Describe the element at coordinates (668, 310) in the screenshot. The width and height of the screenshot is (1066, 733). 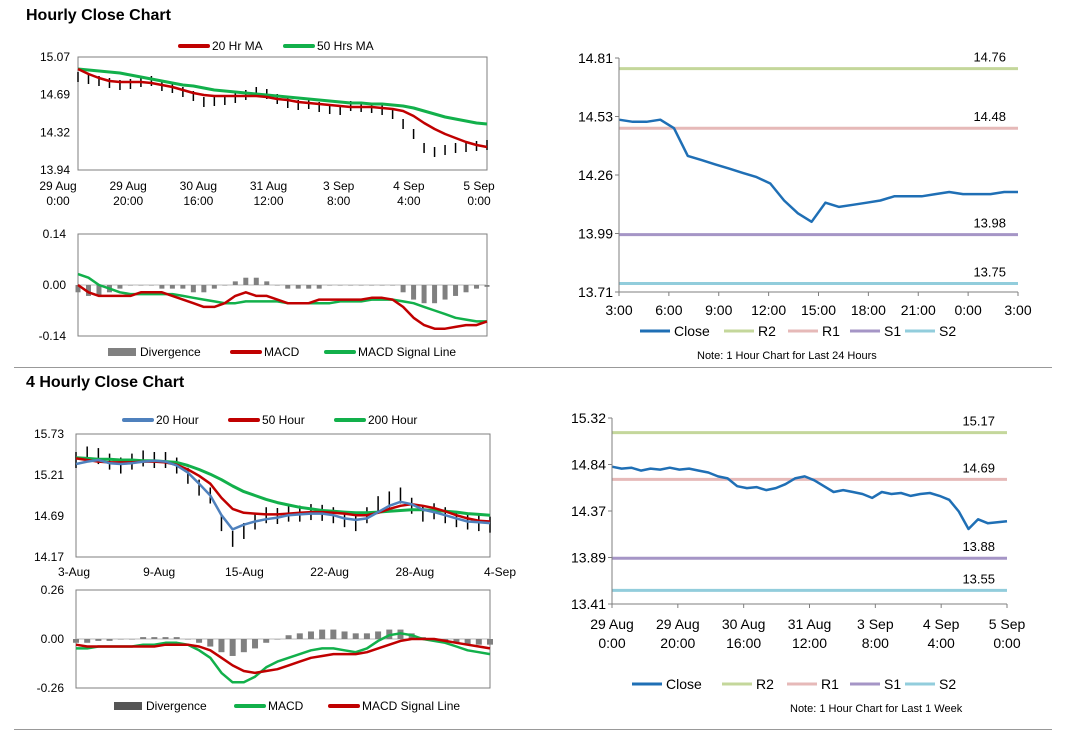
I see `x-tick-label: 6:00` at that location.